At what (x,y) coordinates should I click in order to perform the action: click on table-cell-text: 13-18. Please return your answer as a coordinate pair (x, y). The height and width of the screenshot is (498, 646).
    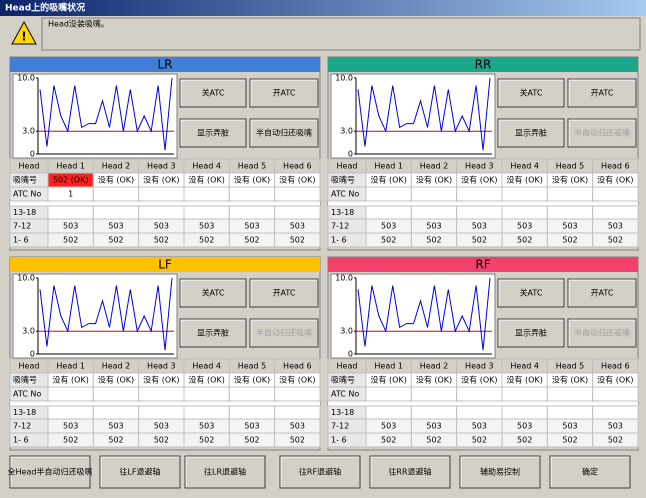
    Looking at the image, I should click on (342, 212).